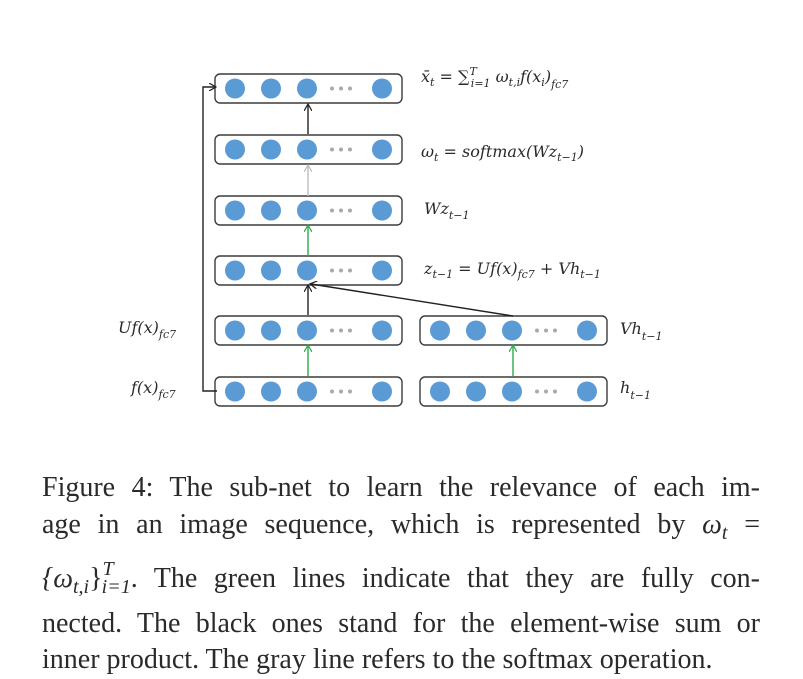  Describe the element at coordinates (502, 153) in the screenshot. I see `label-omega: ωt = softmax(Wzt−1)` at that location.